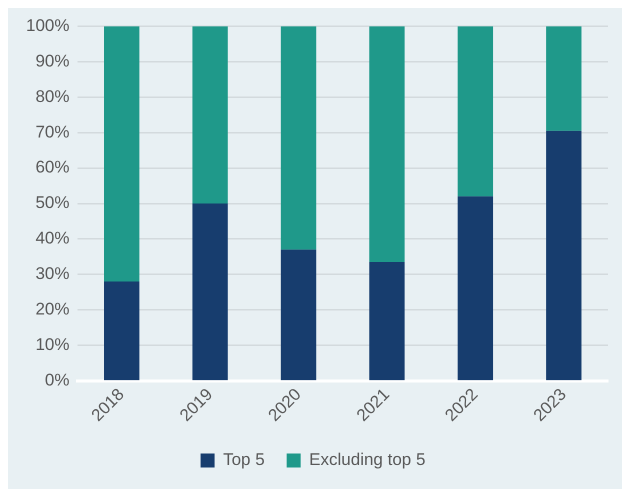 This screenshot has width=630, height=497. I want to click on y-tick-label: 90%, so click(52, 60).